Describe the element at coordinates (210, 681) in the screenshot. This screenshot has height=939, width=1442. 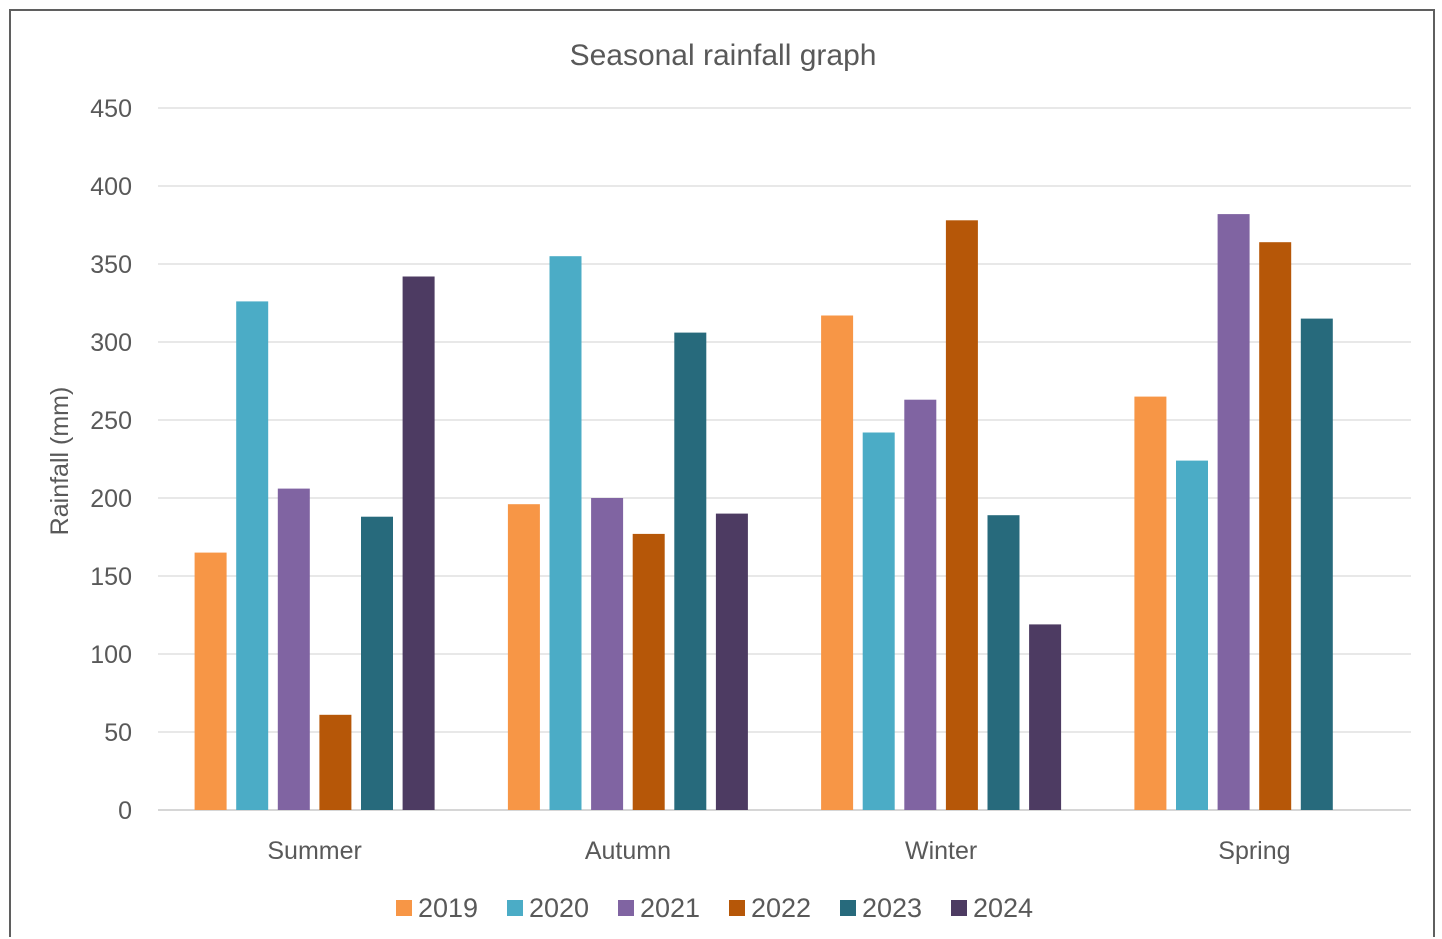
I see `bar-summer-2019` at that location.